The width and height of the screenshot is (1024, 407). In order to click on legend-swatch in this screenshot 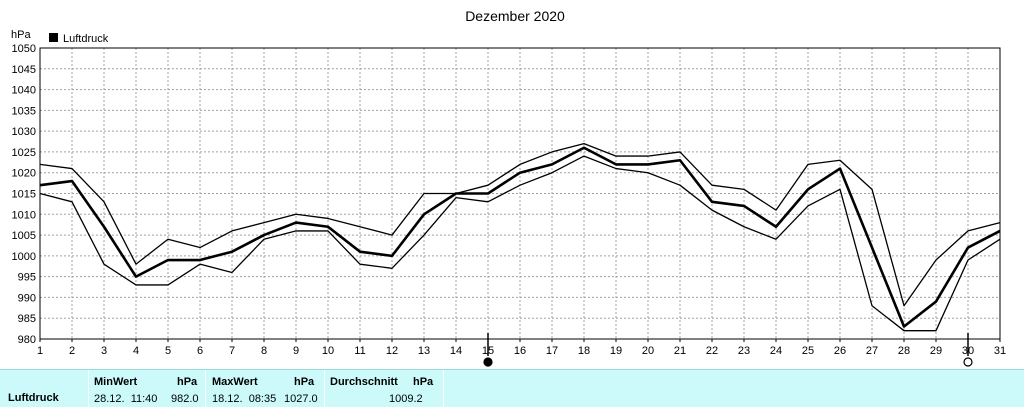, I will do `click(53, 37)`.